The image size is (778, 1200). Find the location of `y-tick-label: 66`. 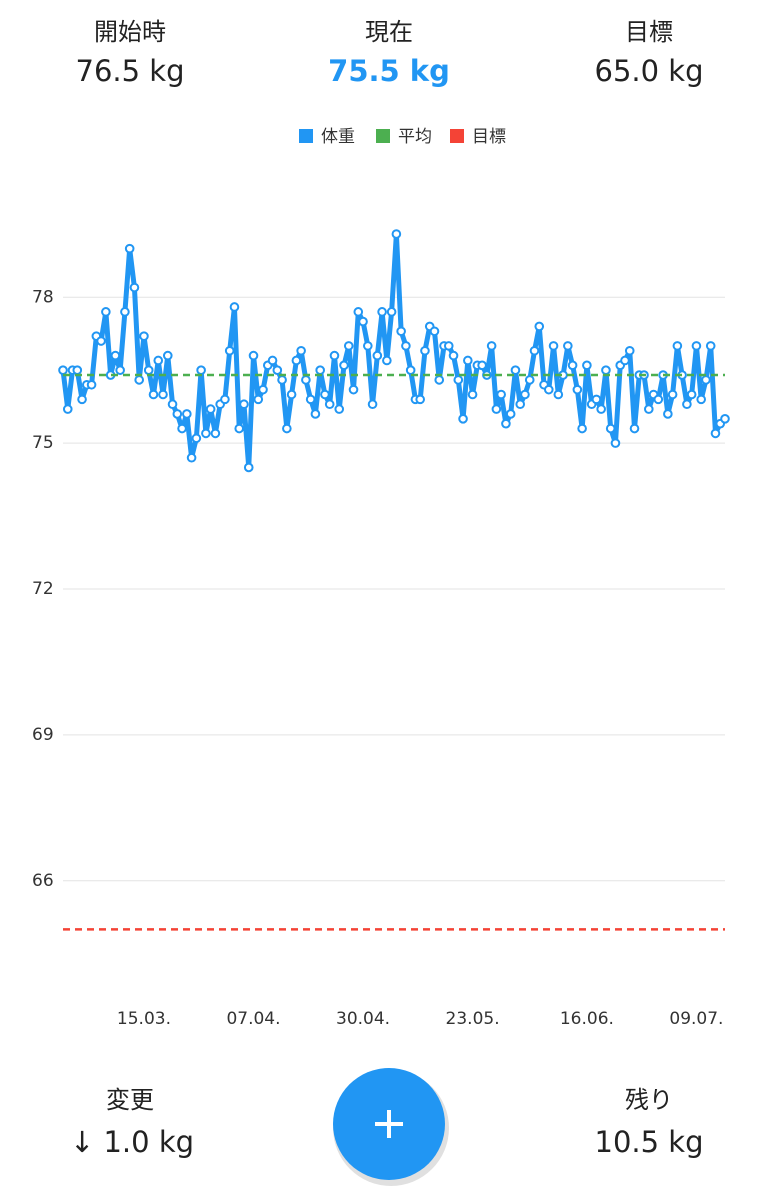

y-tick-label: 66 is located at coordinates (43, 881).